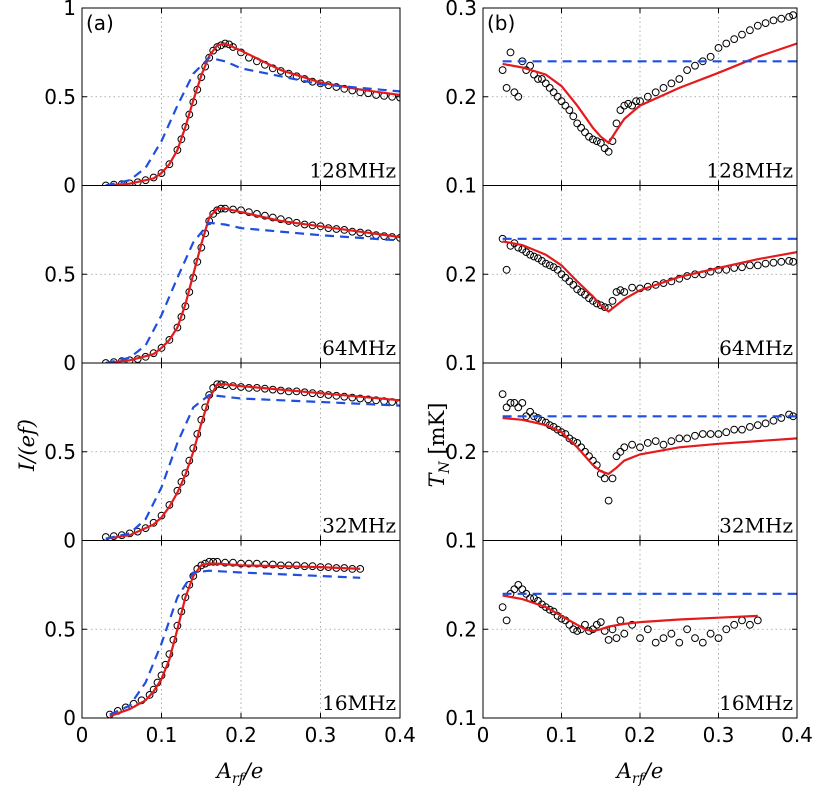 The image size is (830, 806). What do you see at coordinates (501, 23) in the screenshot?
I see `panel-tag: (b)` at bounding box center [501, 23].